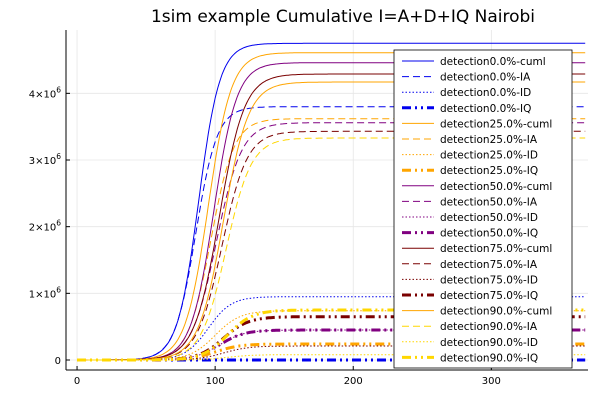 The width and height of the screenshot is (600, 400). Describe the element at coordinates (489, 156) in the screenshot. I see `legend-label: detection25.0%-ID` at that location.